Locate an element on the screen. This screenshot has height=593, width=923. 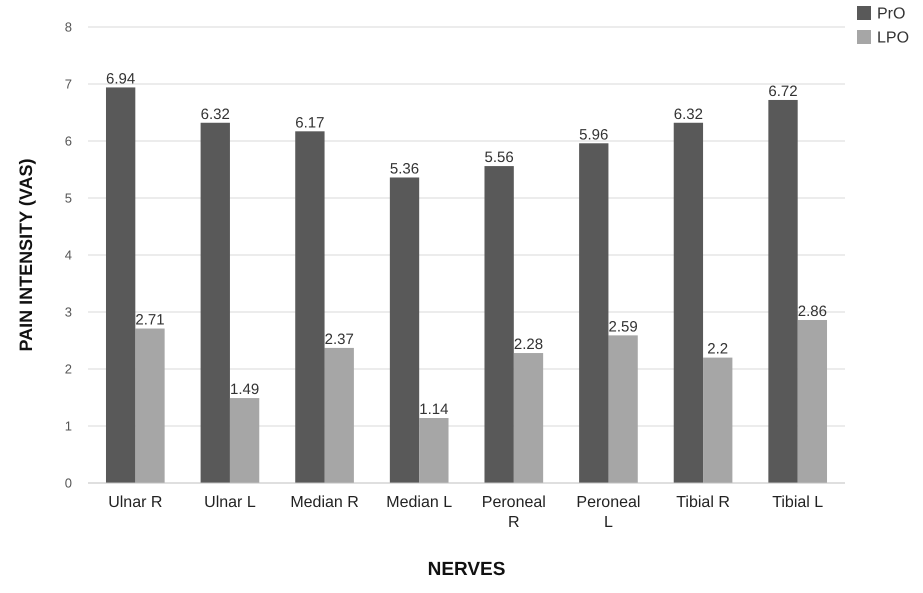
data-label: 2.37 is located at coordinates (339, 339).